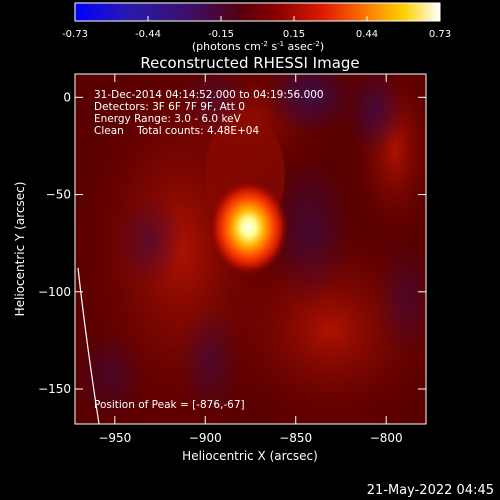 This screenshot has height=500, width=500. What do you see at coordinates (148, 34) in the screenshot?
I see `colorbar-tick-label: -0.44` at bounding box center [148, 34].